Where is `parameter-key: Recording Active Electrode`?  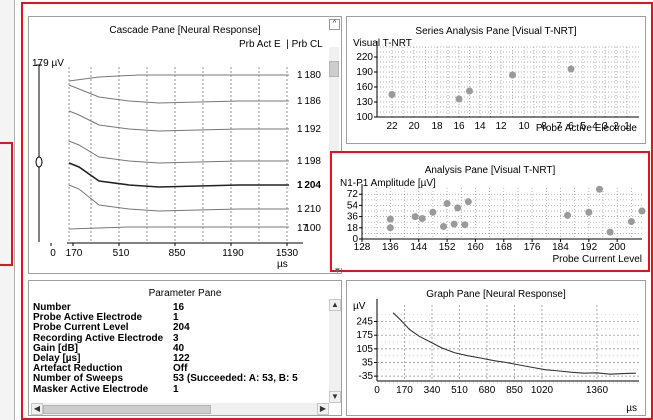 parameter-key: Recording Active Electrode is located at coordinates (98, 338).